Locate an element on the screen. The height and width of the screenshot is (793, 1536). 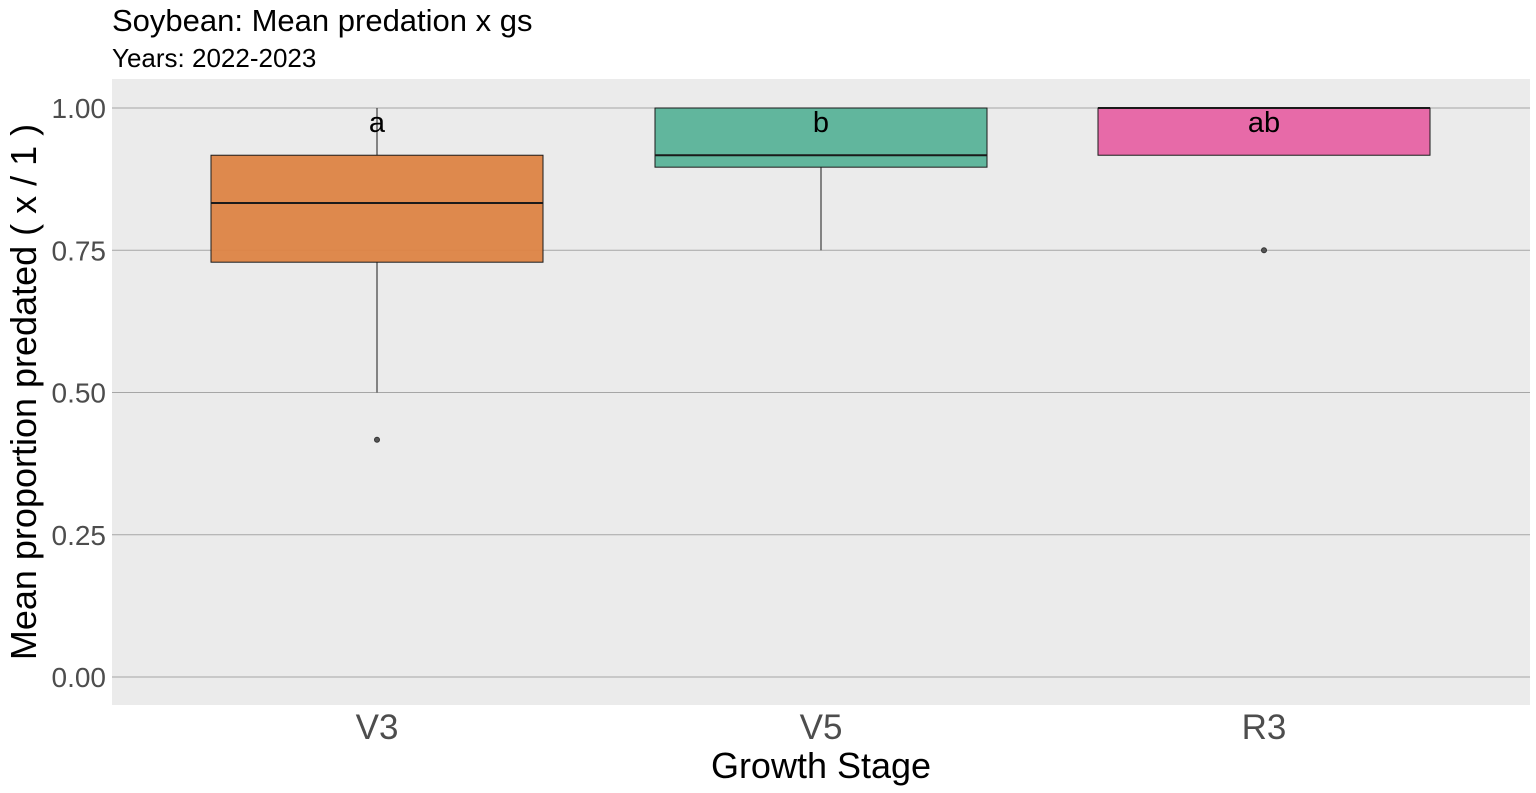
x-tick-label: V3 is located at coordinates (377, 727).